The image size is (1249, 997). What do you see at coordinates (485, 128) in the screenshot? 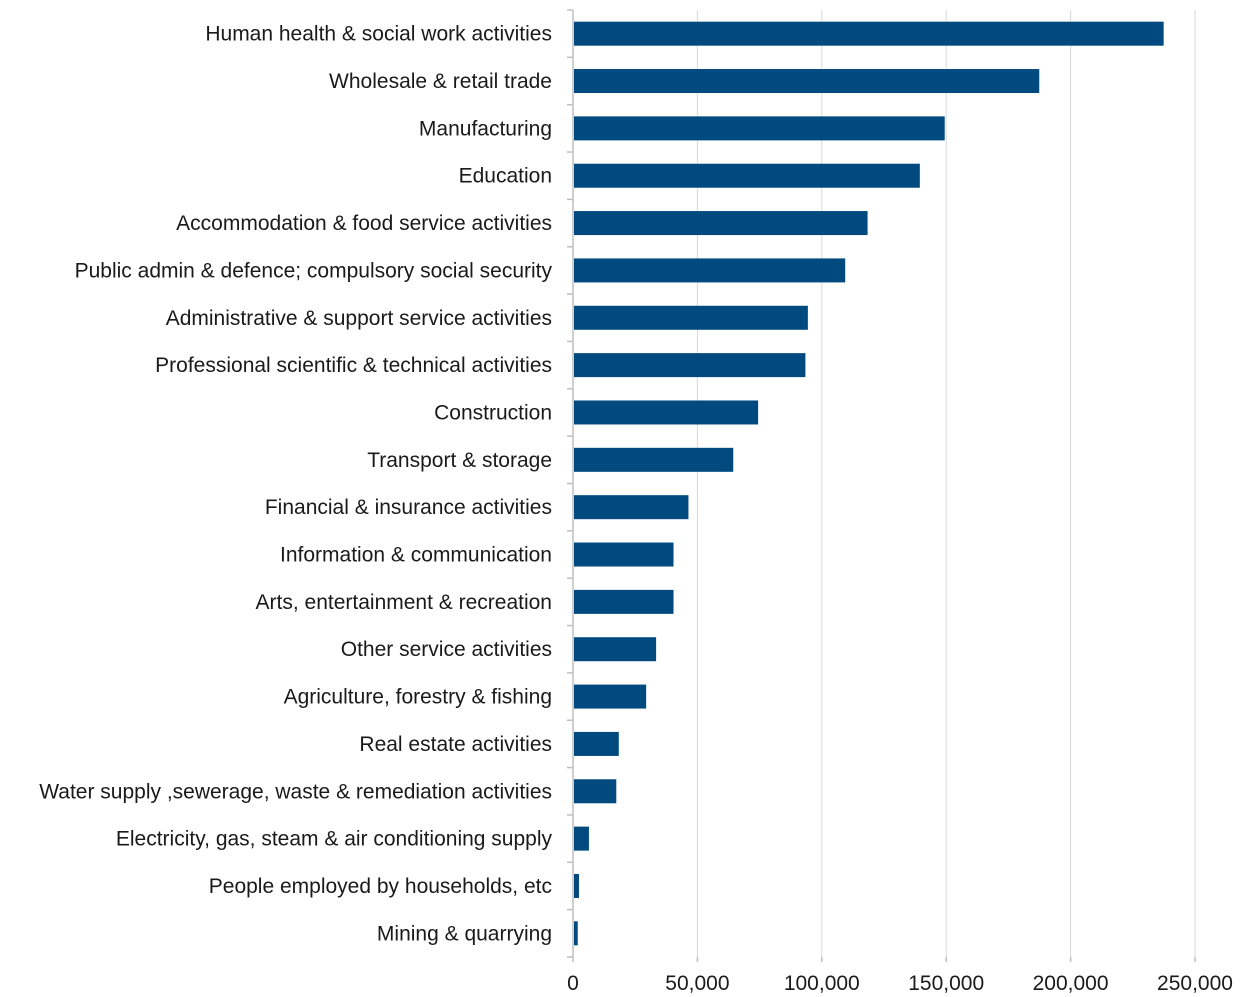
I see `category-label: Manufacturing` at bounding box center [485, 128].